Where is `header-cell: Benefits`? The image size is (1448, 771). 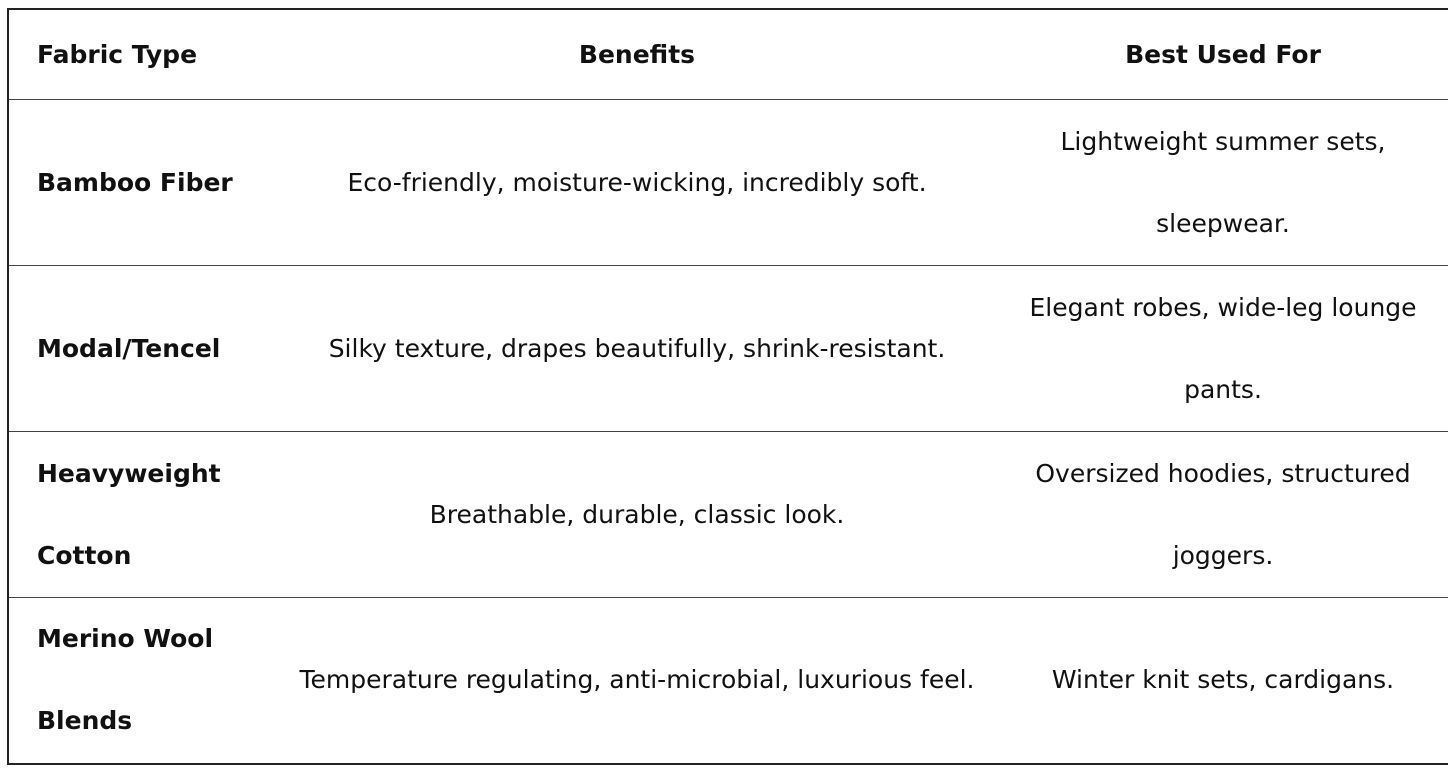 header-cell: Benefits is located at coordinates (637, 54).